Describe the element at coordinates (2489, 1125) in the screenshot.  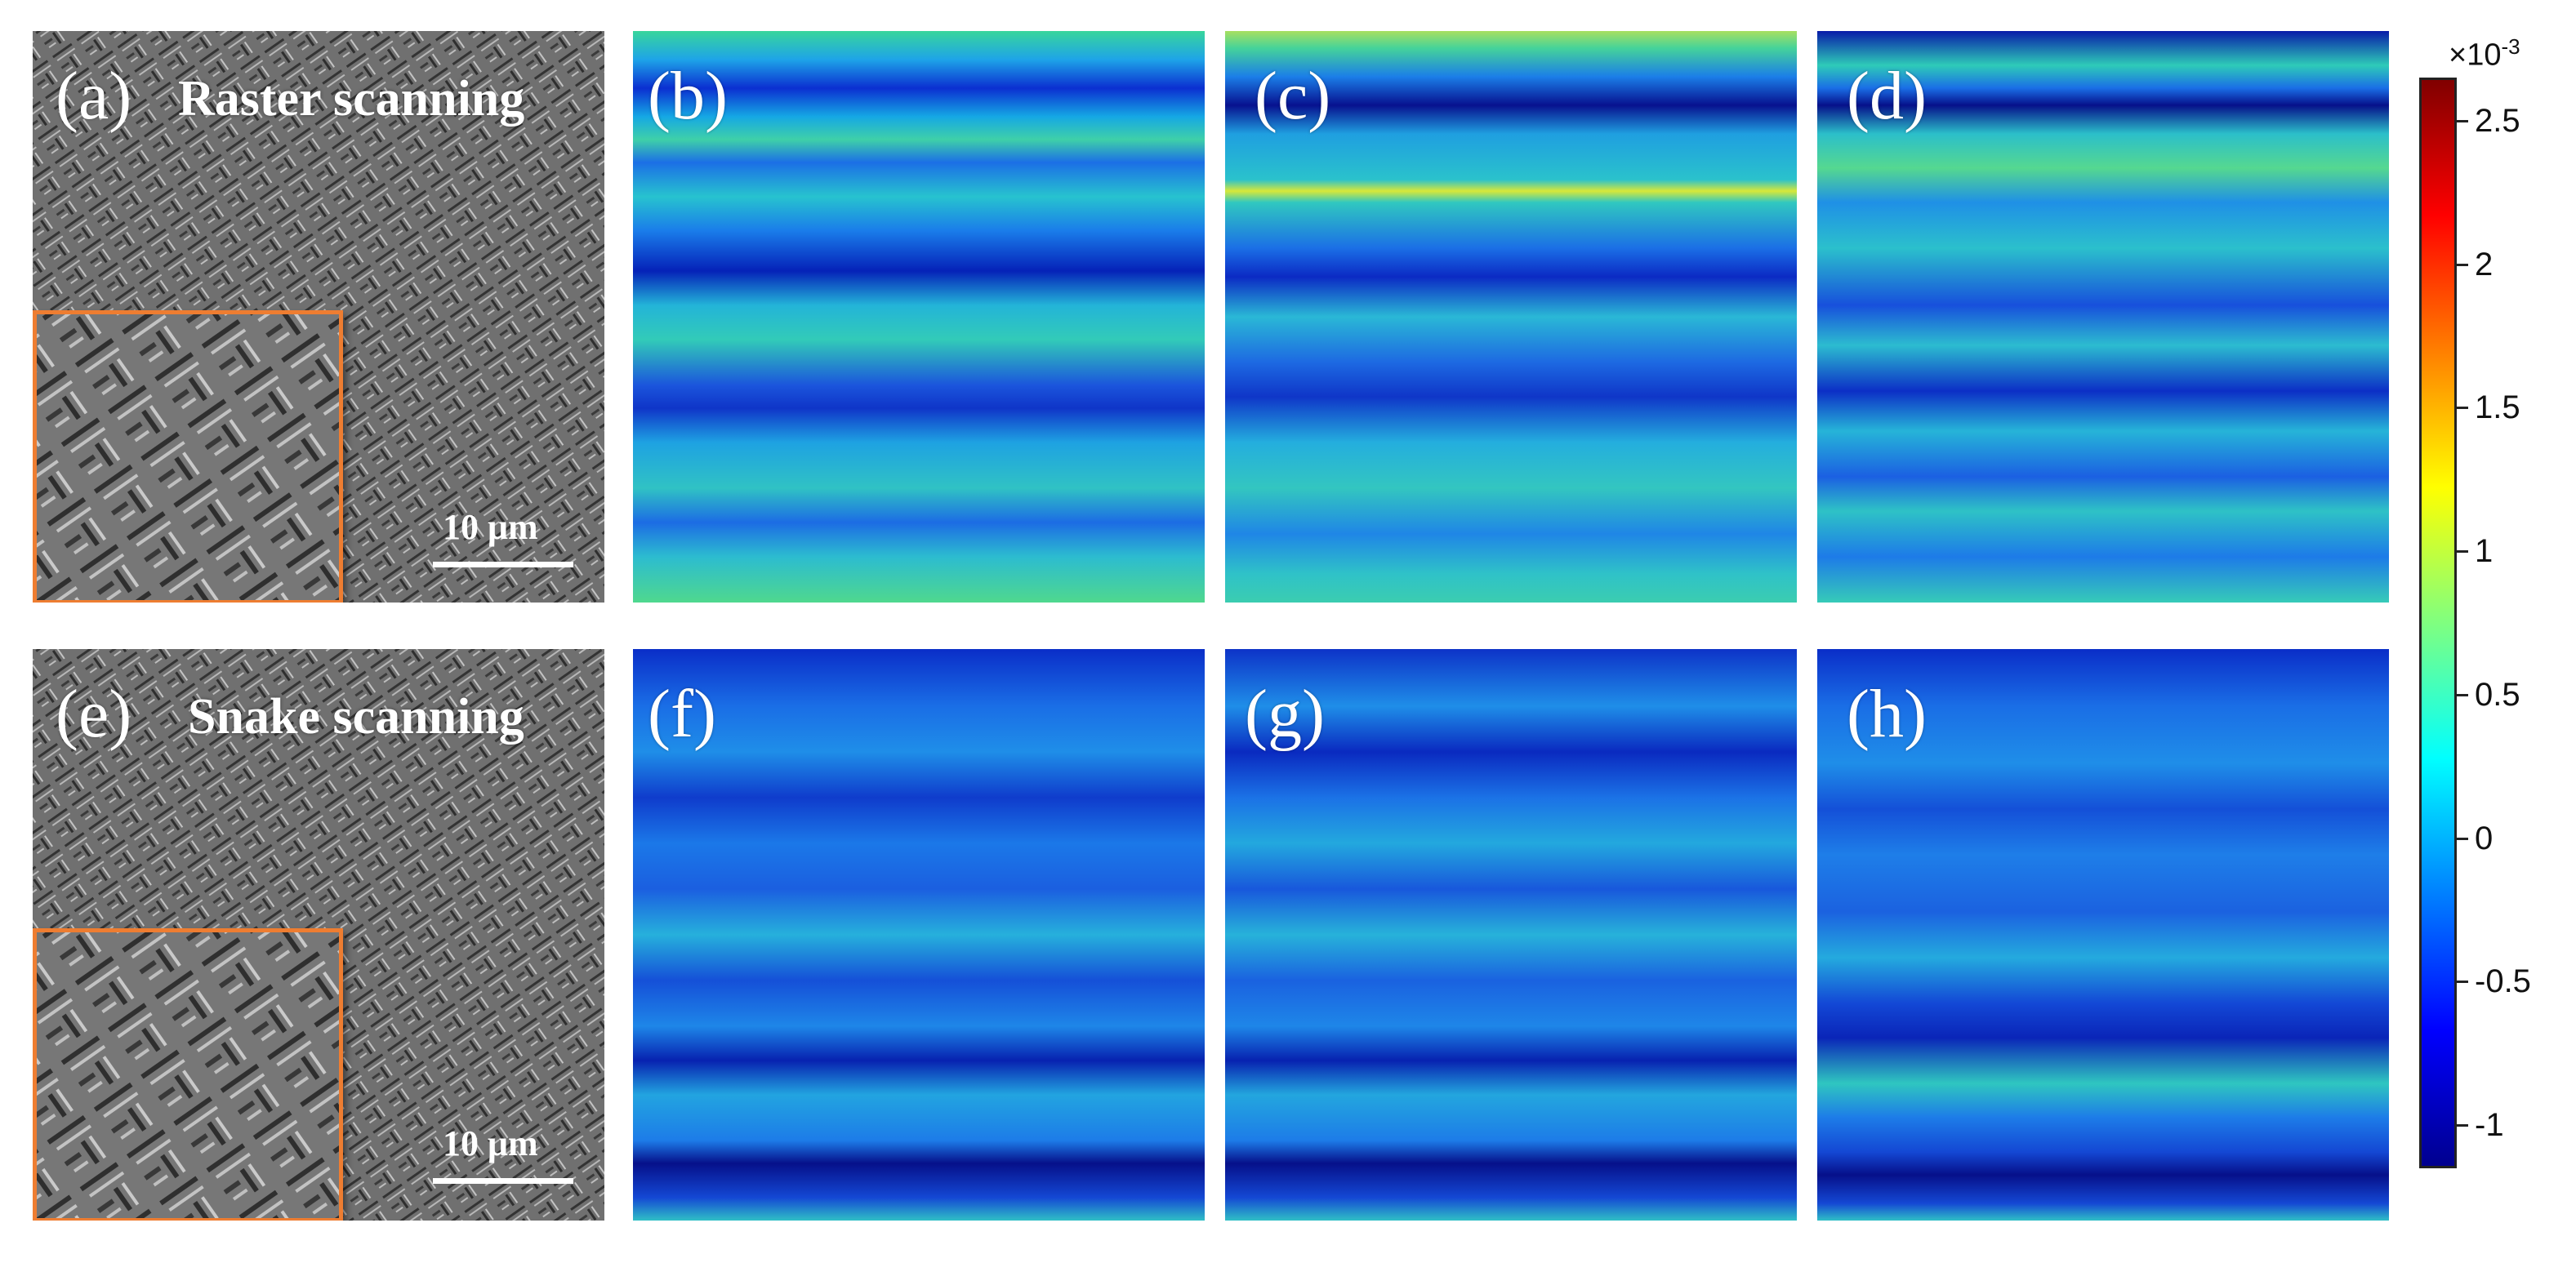
I see `colorbar-tick-label: -1` at that location.